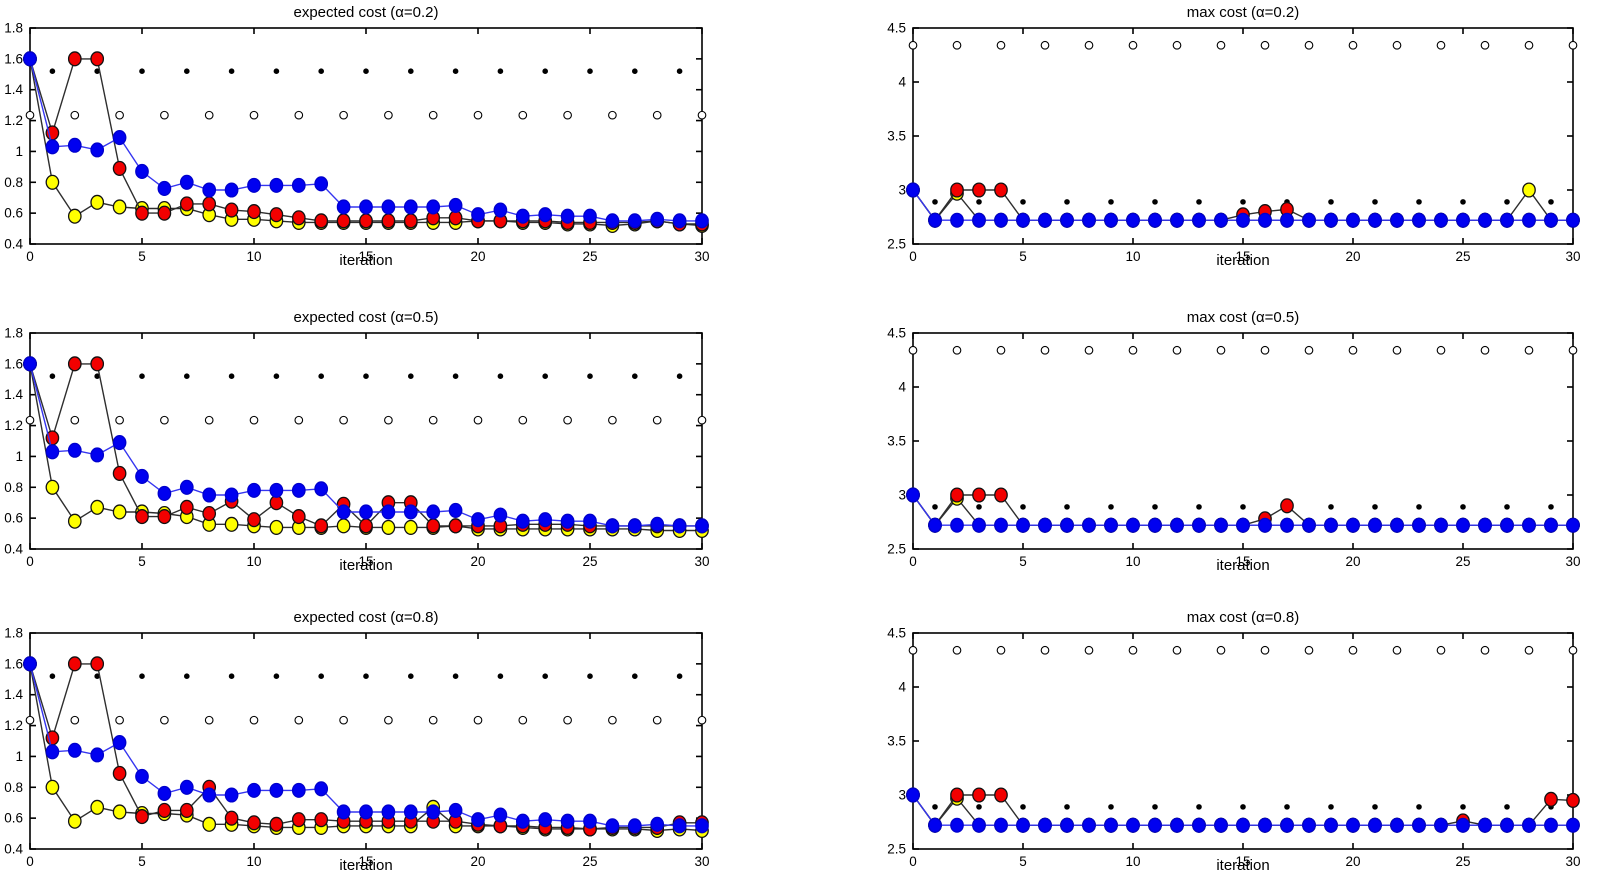  Describe the element at coordinates (366, 617) in the screenshot. I see `chart-title: expected cost (α=0.8)` at that location.